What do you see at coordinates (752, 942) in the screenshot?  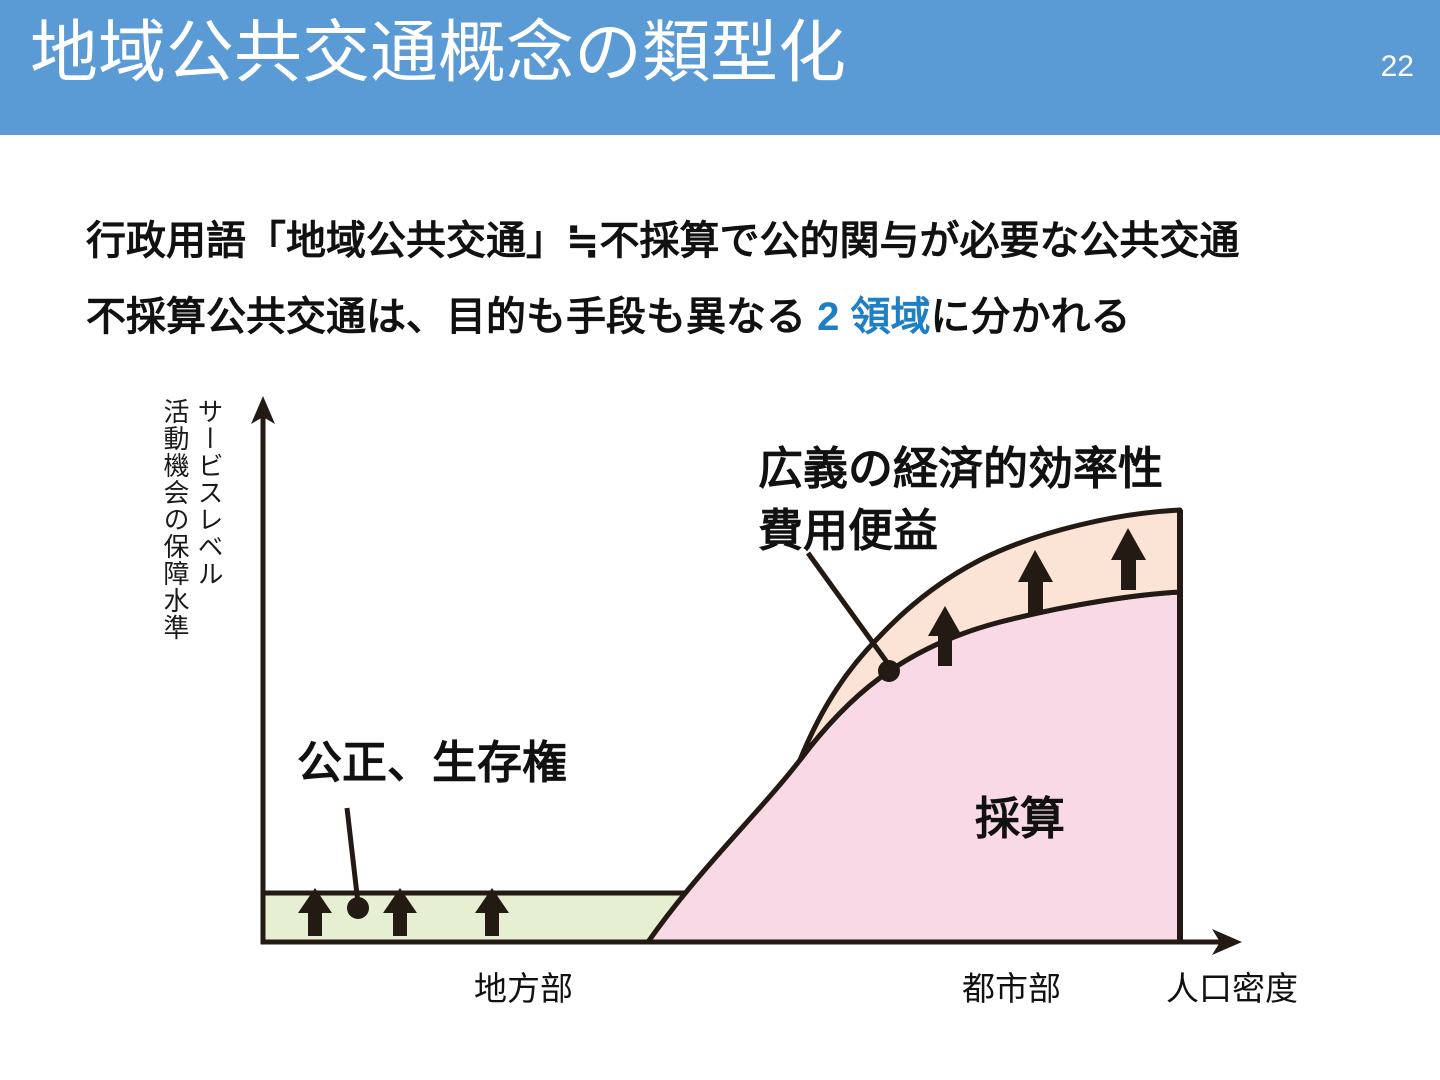 I see `x-axis` at bounding box center [752, 942].